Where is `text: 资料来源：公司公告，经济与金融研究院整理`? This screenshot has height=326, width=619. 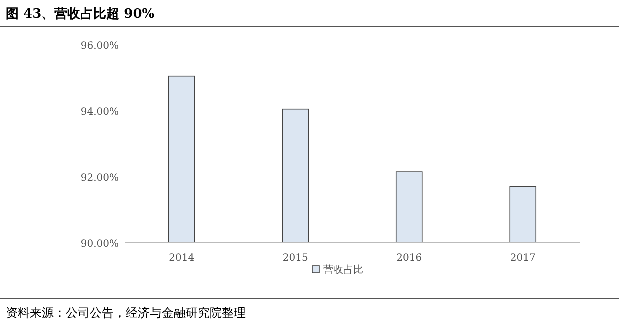
text: 资料来源：公司公告，经济与金融研究院整理 is located at coordinates (126, 313).